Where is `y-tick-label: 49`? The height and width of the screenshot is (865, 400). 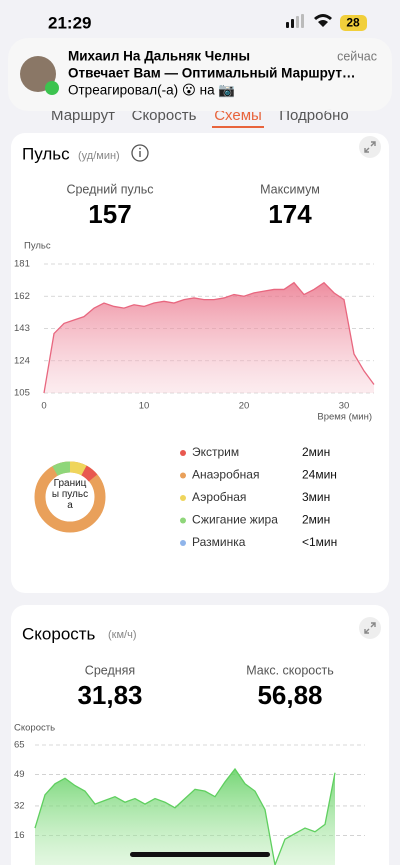
y-tick-label: 49 is located at coordinates (19, 774).